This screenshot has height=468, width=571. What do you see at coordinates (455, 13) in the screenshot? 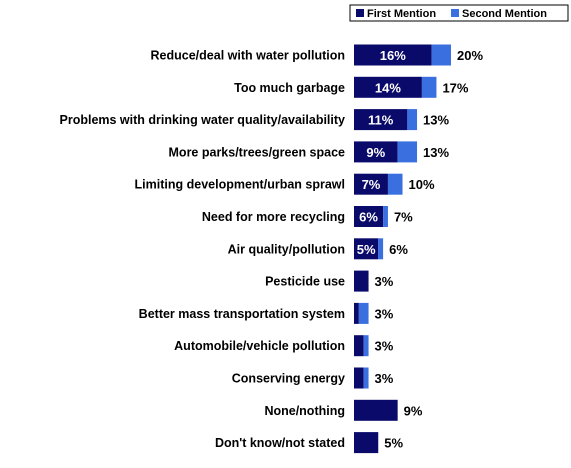
I see `legend-swatch-second-mention` at bounding box center [455, 13].